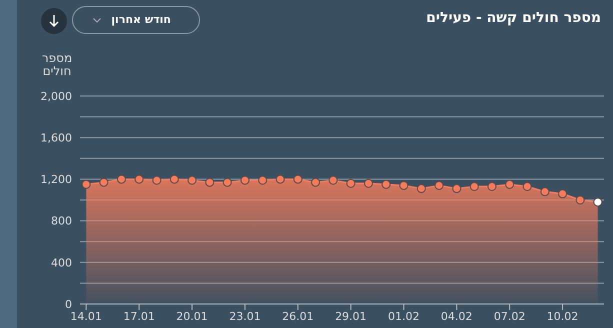  Describe the element at coordinates (510, 316) in the screenshot. I see `x-tick-label: 07.02` at that location.